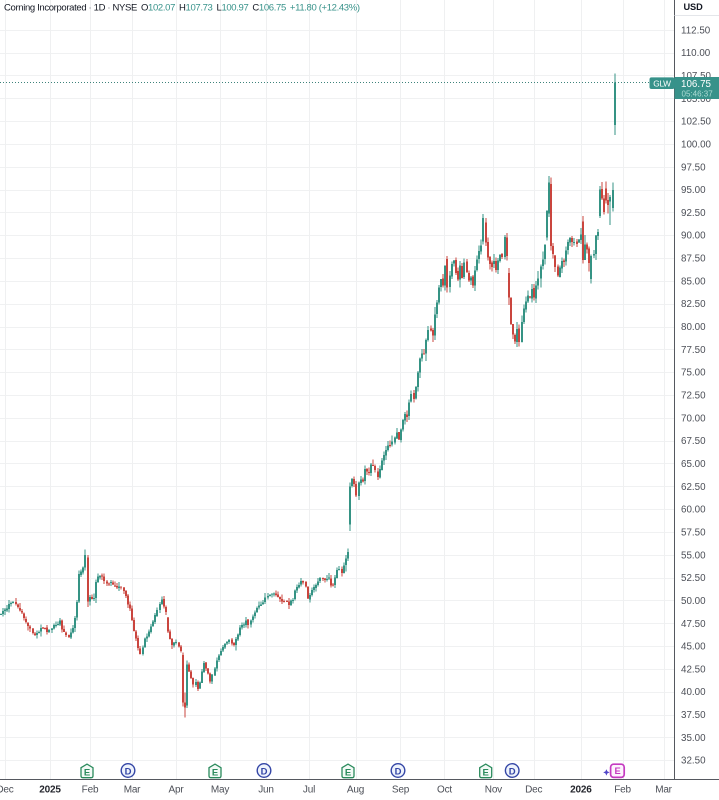  I want to click on svg-text: 92.50, so click(693, 213).